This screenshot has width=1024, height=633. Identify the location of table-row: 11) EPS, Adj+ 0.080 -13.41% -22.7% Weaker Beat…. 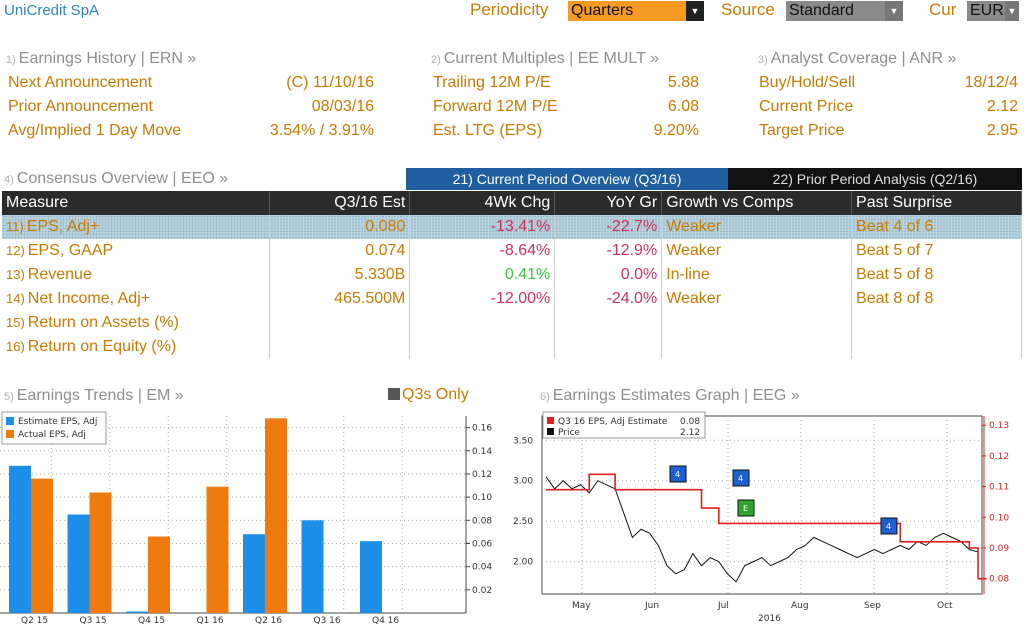
(512, 227).